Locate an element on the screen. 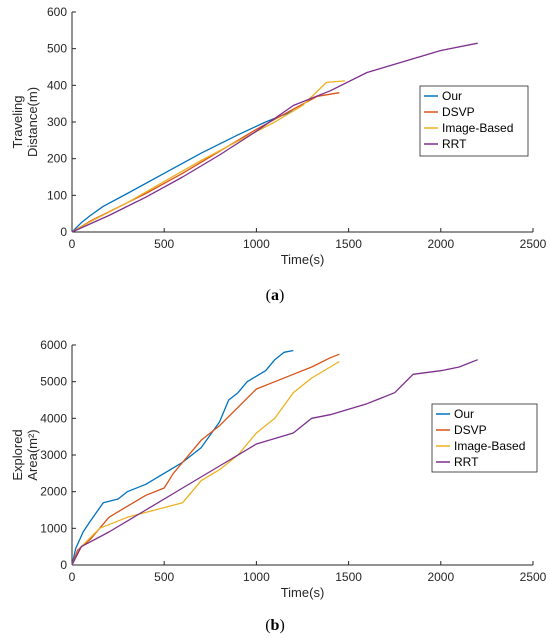  y-tick-label: 400 is located at coordinates (57, 85).